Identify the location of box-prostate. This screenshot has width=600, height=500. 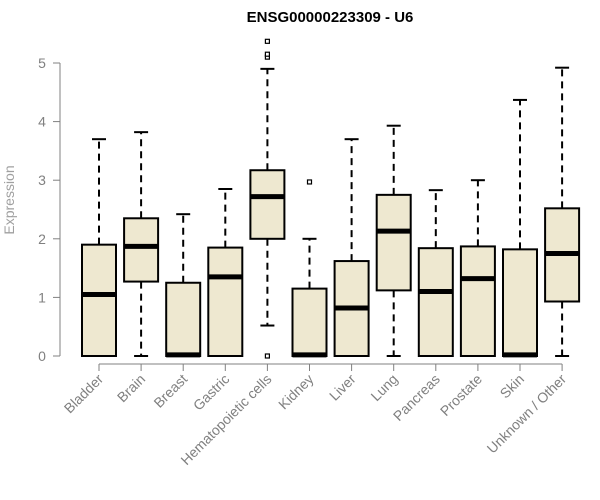
(477, 268).